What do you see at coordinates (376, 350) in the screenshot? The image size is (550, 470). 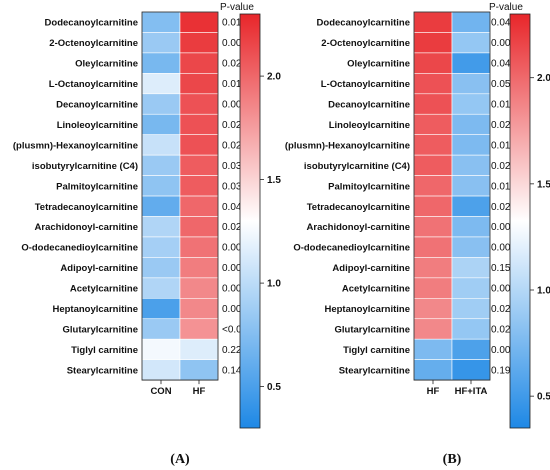 I see `row-label: Tiglyl carnitine` at bounding box center [376, 350].